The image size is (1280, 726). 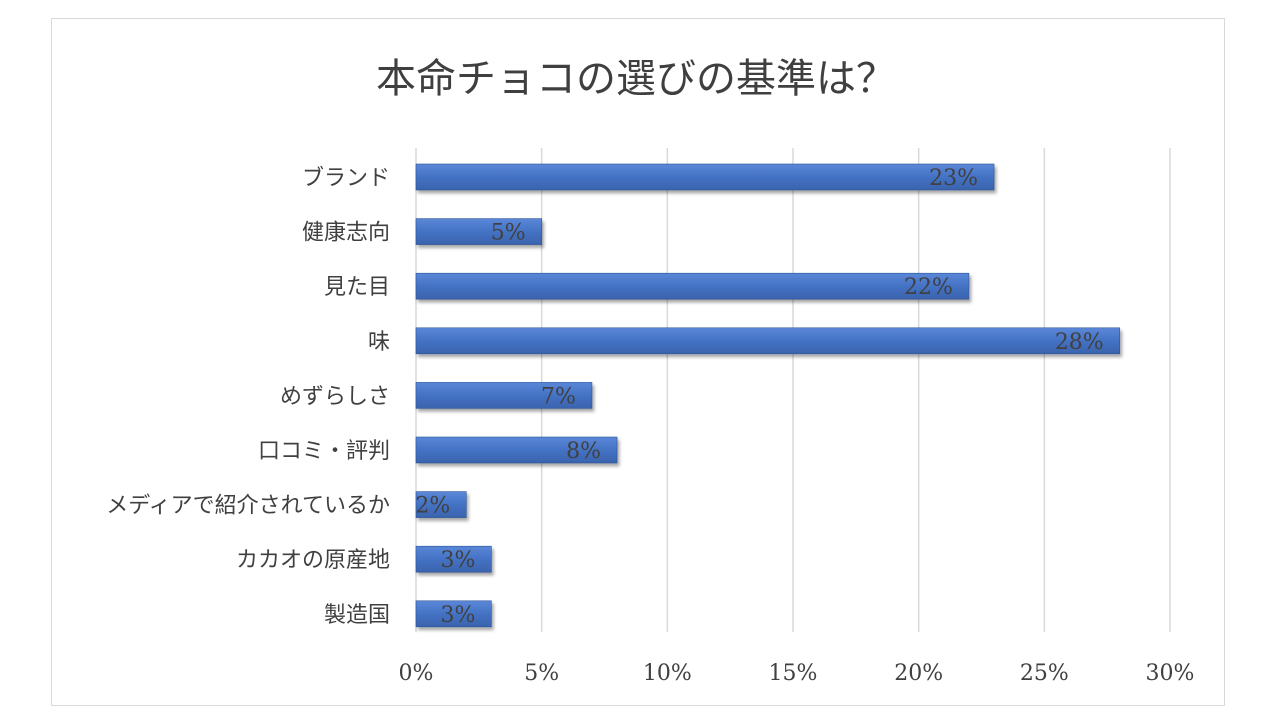 What do you see at coordinates (432, 506) in the screenshot?
I see `data-label: 2%` at bounding box center [432, 506].